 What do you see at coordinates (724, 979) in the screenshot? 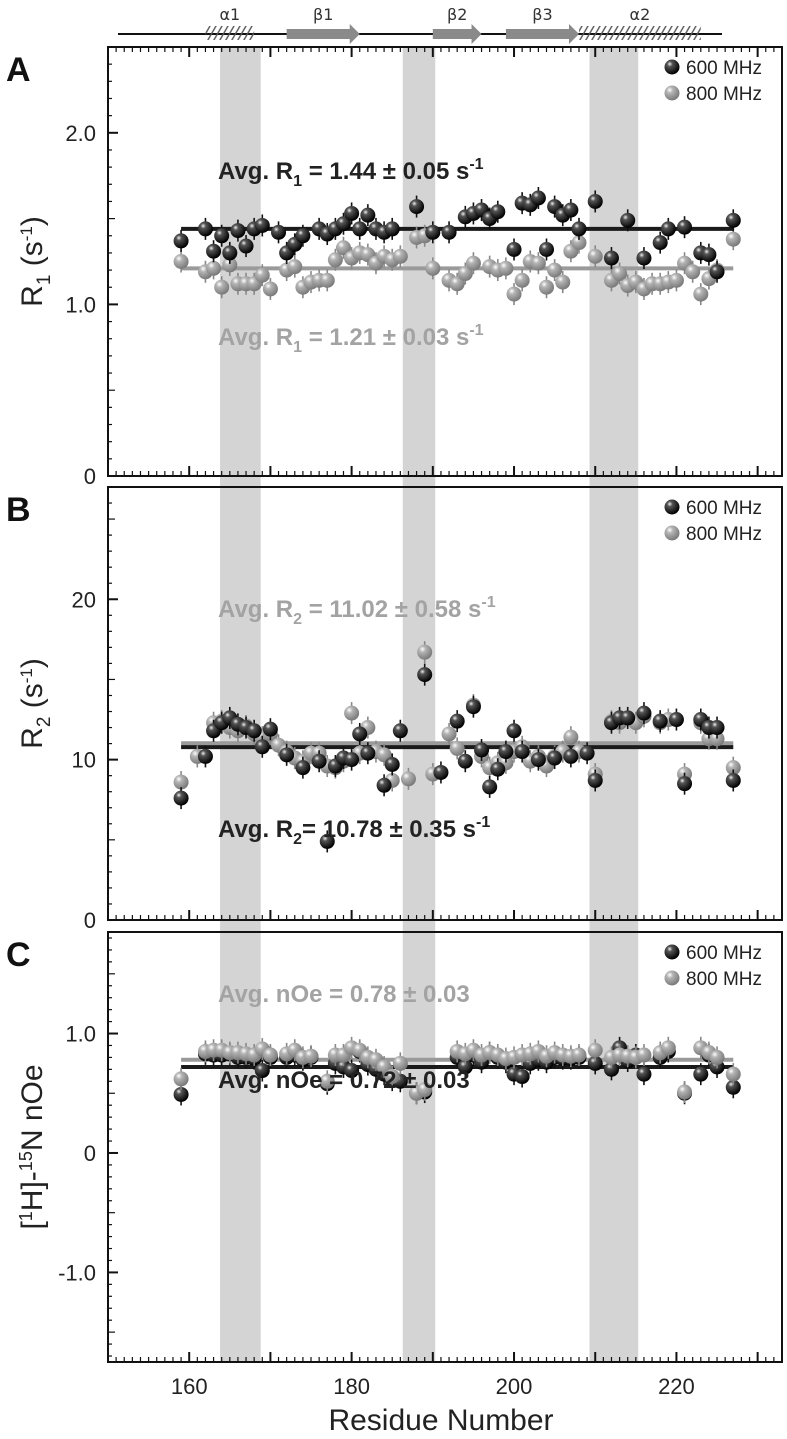
I see `legend-label-800: 800 MHz` at bounding box center [724, 979].